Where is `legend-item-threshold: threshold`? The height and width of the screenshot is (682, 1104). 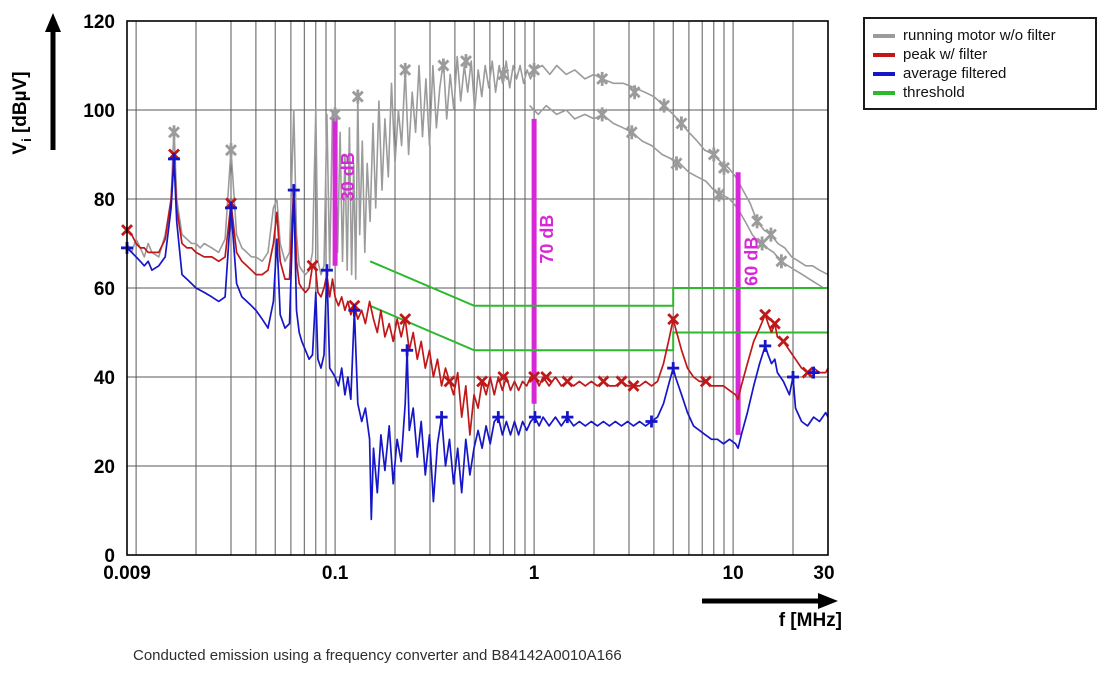 legend-item-threshold: threshold is located at coordinates (980, 92).